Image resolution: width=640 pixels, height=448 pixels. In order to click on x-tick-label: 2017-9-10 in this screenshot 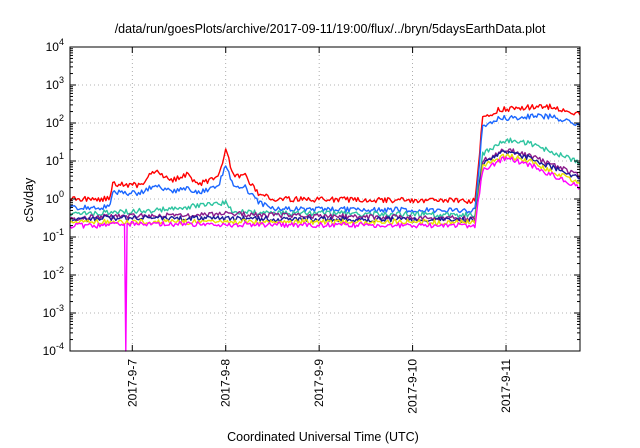, I will do `click(413, 386)`.